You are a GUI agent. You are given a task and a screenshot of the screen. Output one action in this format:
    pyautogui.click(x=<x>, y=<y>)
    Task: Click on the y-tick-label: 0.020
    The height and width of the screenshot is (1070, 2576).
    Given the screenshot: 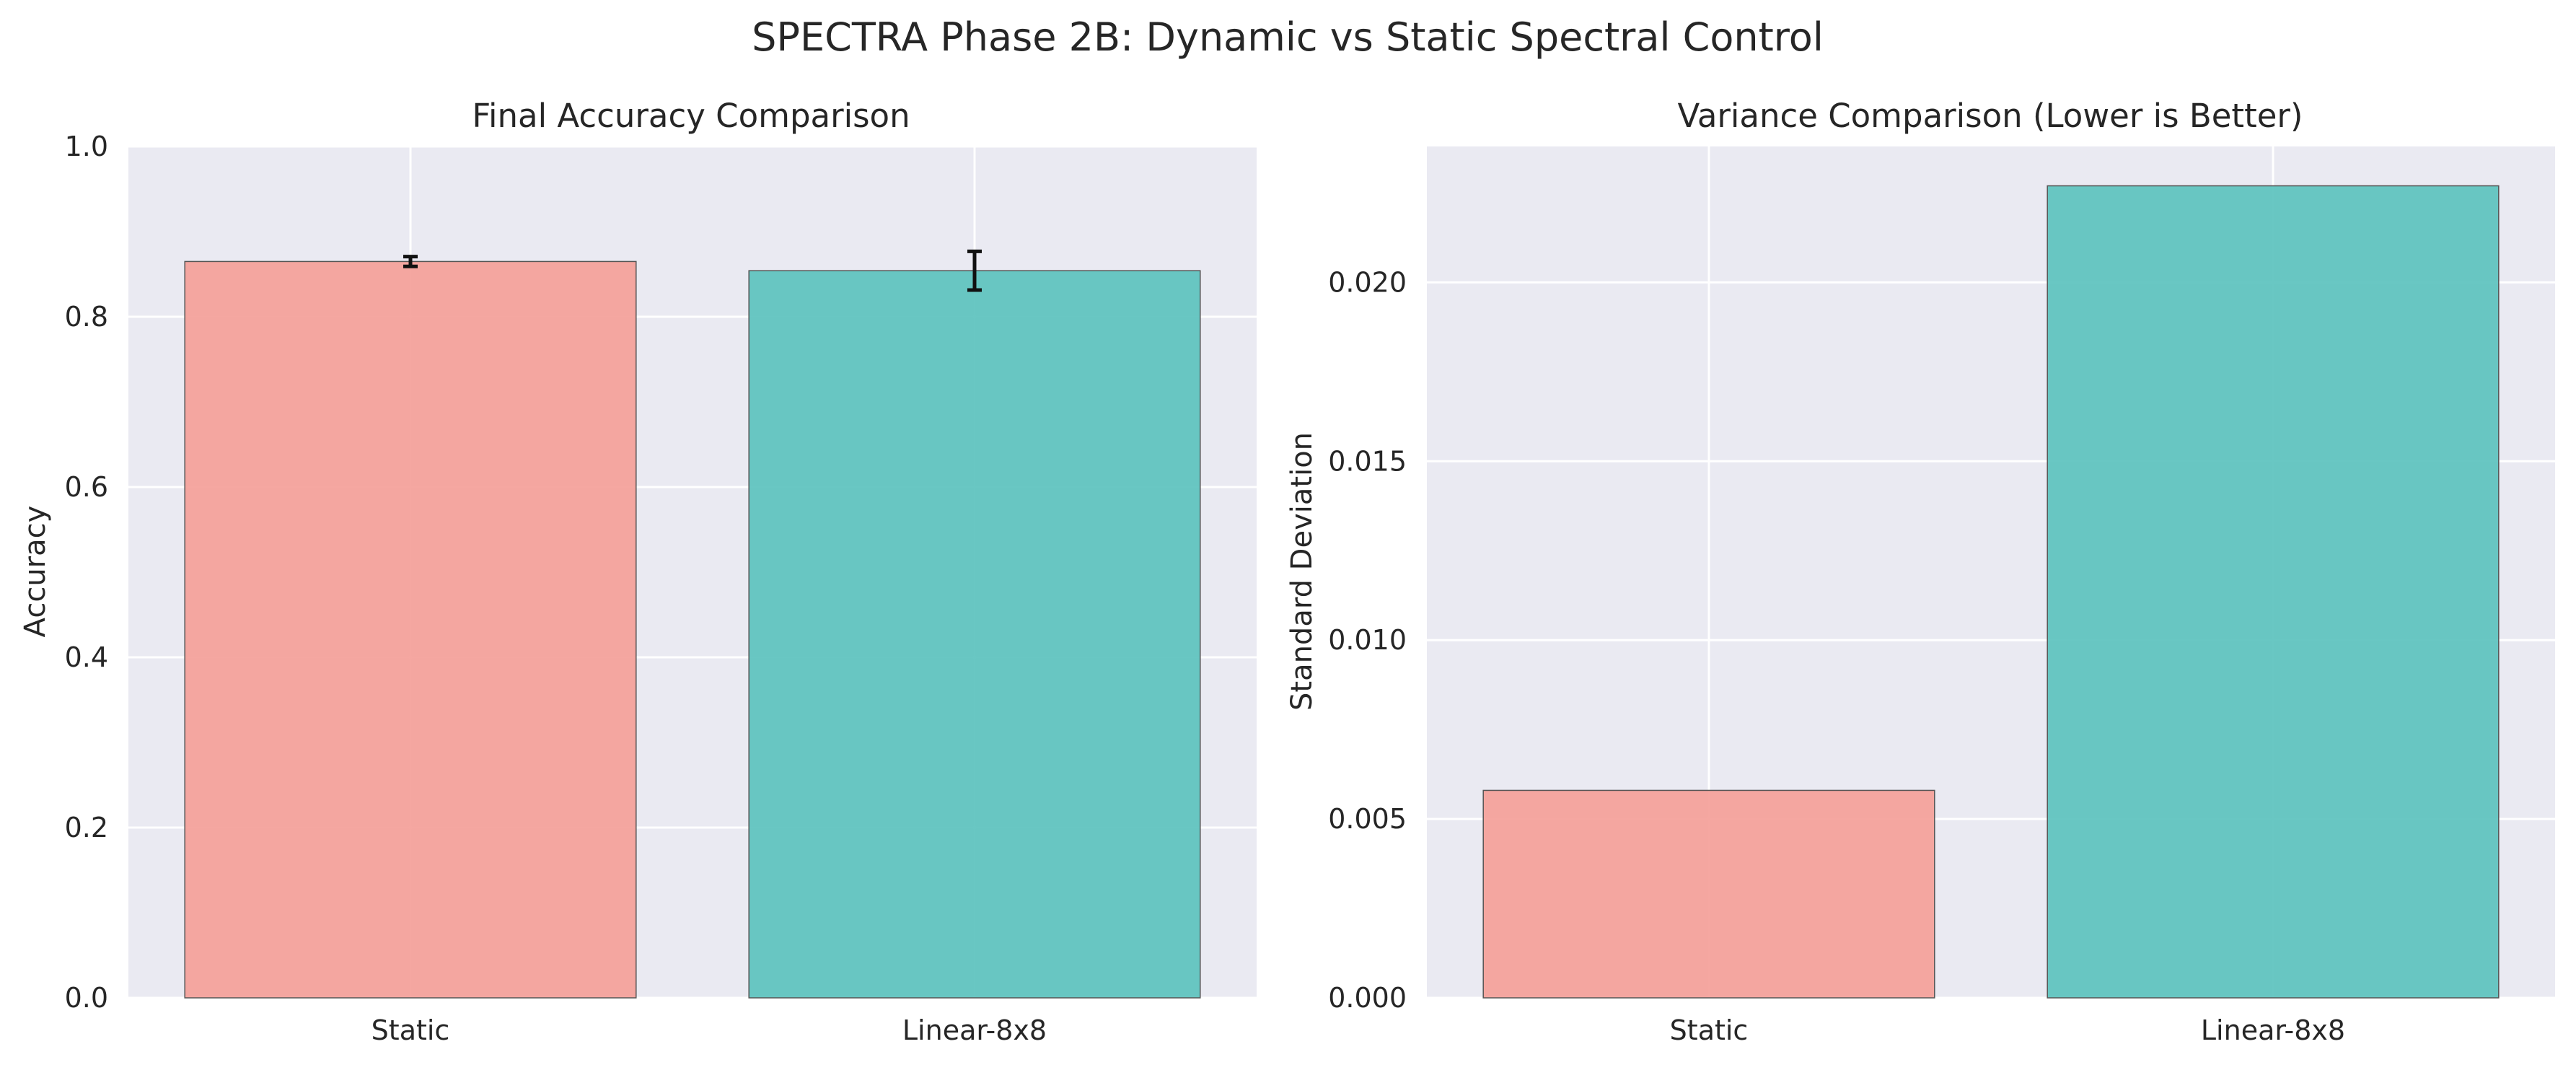 What is the action you would take?
    pyautogui.click(x=1367, y=282)
    